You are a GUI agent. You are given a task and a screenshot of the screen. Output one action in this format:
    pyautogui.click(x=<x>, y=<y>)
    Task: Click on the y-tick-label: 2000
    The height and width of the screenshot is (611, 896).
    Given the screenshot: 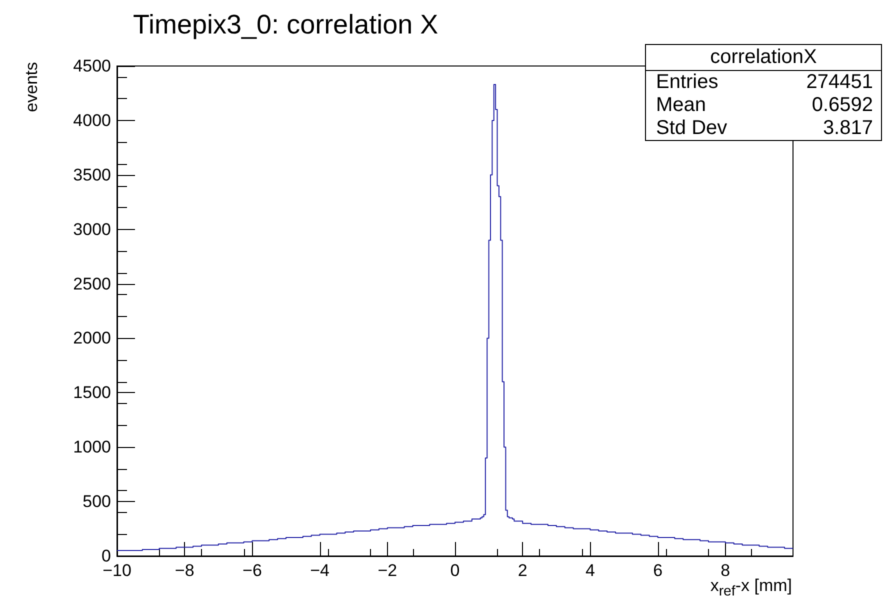 What is the action you would take?
    pyautogui.click(x=92, y=338)
    